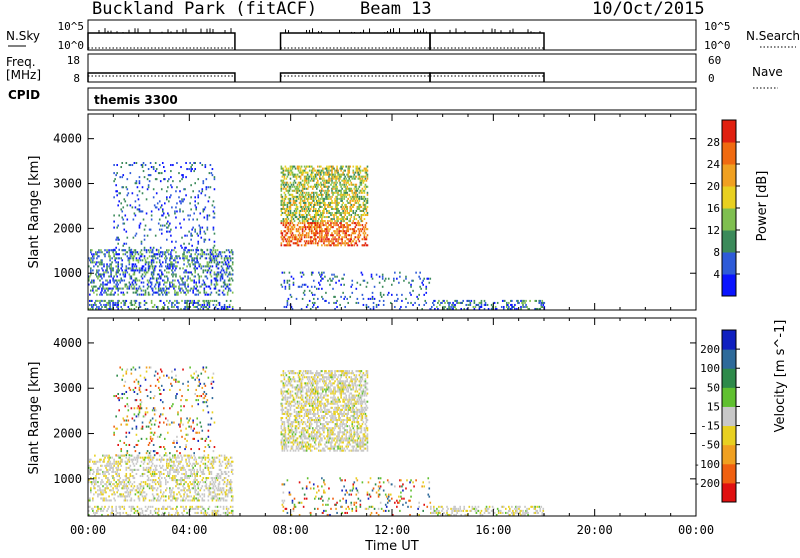 The width and height of the screenshot is (800, 558). I want to click on freq-left-tick-bottom: 8, so click(76, 78).